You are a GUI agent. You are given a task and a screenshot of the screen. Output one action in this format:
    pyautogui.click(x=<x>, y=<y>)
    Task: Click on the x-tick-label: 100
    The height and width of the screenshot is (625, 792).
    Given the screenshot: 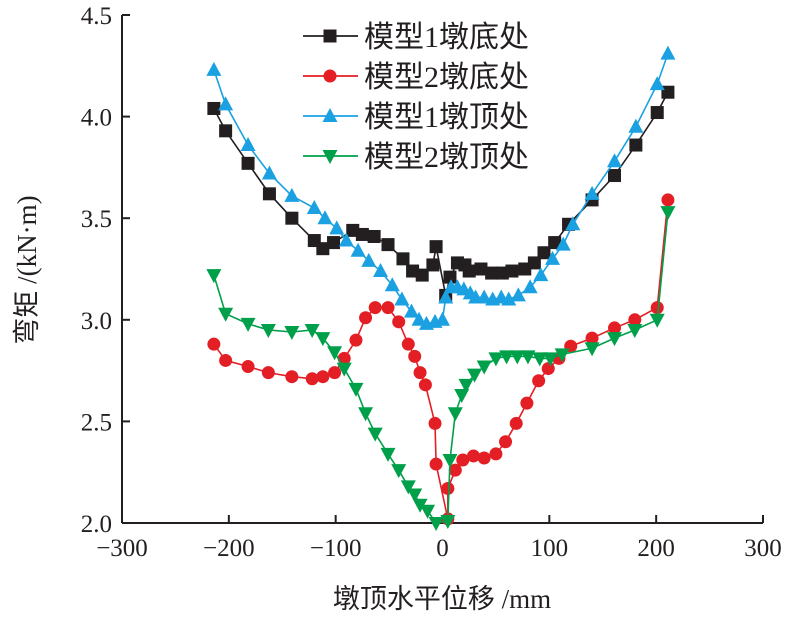 What is the action you would take?
    pyautogui.click(x=550, y=548)
    